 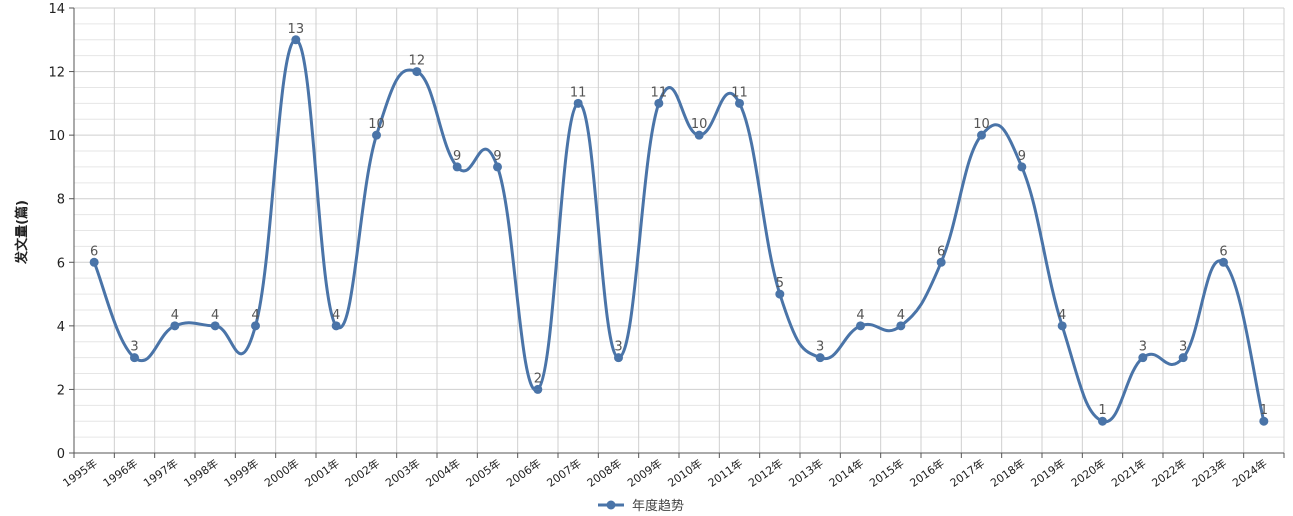 I want to click on x-tick-label: 2019年, so click(x=1048, y=473).